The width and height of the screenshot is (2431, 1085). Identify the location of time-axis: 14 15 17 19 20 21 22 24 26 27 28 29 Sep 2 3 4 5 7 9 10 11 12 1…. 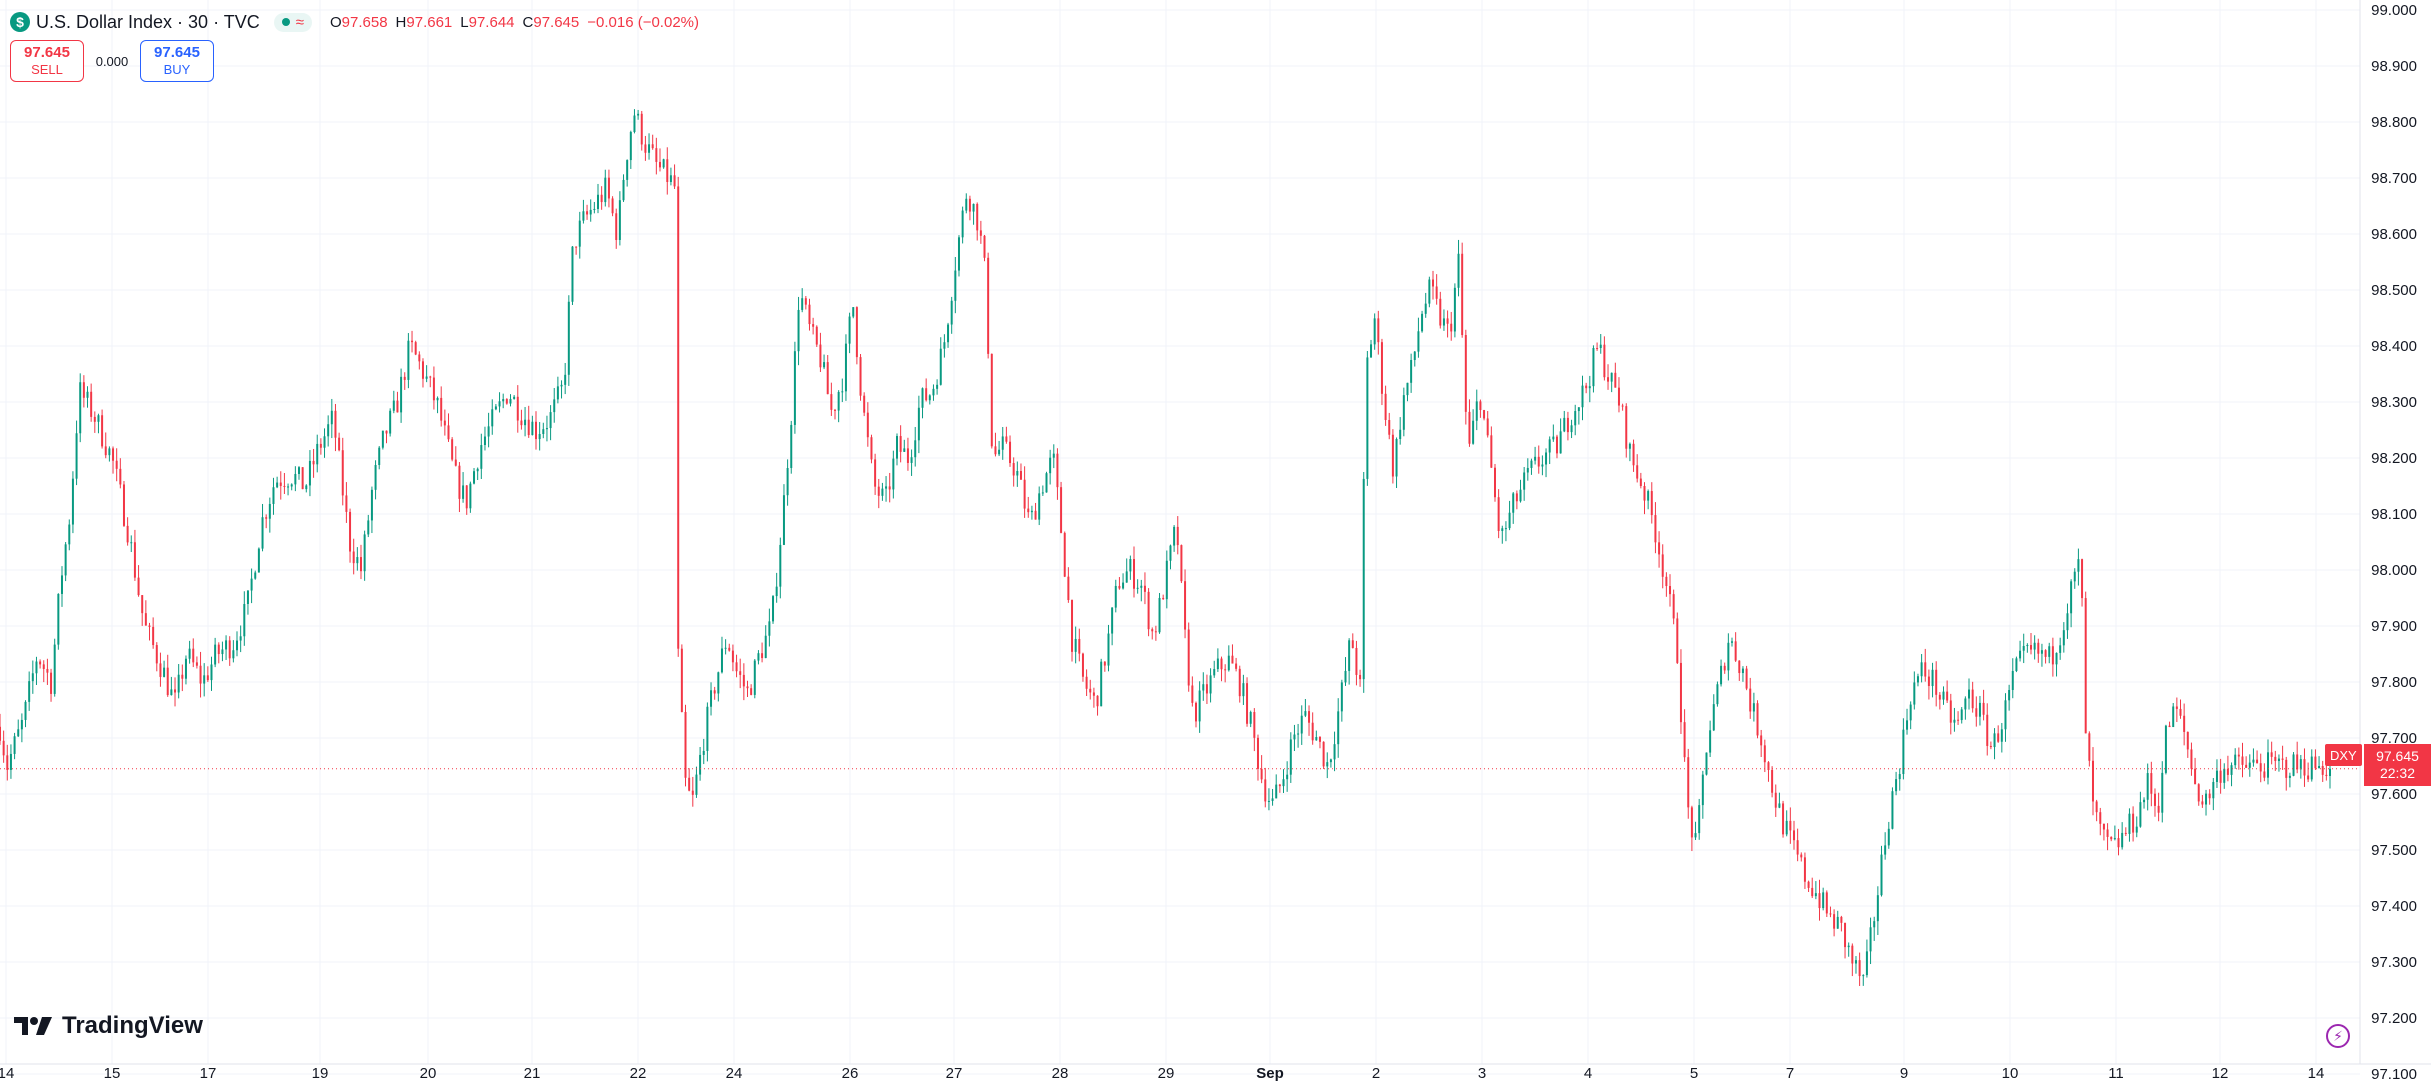
(1215, 1072).